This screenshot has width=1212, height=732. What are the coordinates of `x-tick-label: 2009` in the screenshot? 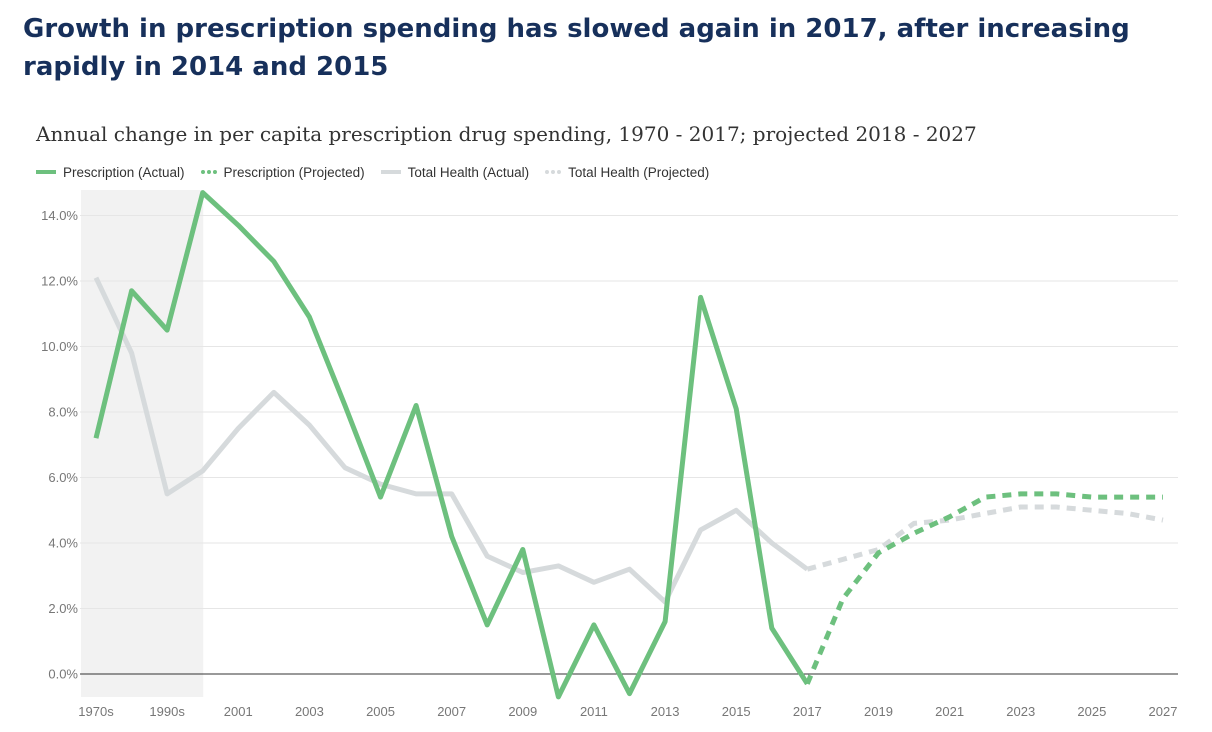 It's located at (522, 711).